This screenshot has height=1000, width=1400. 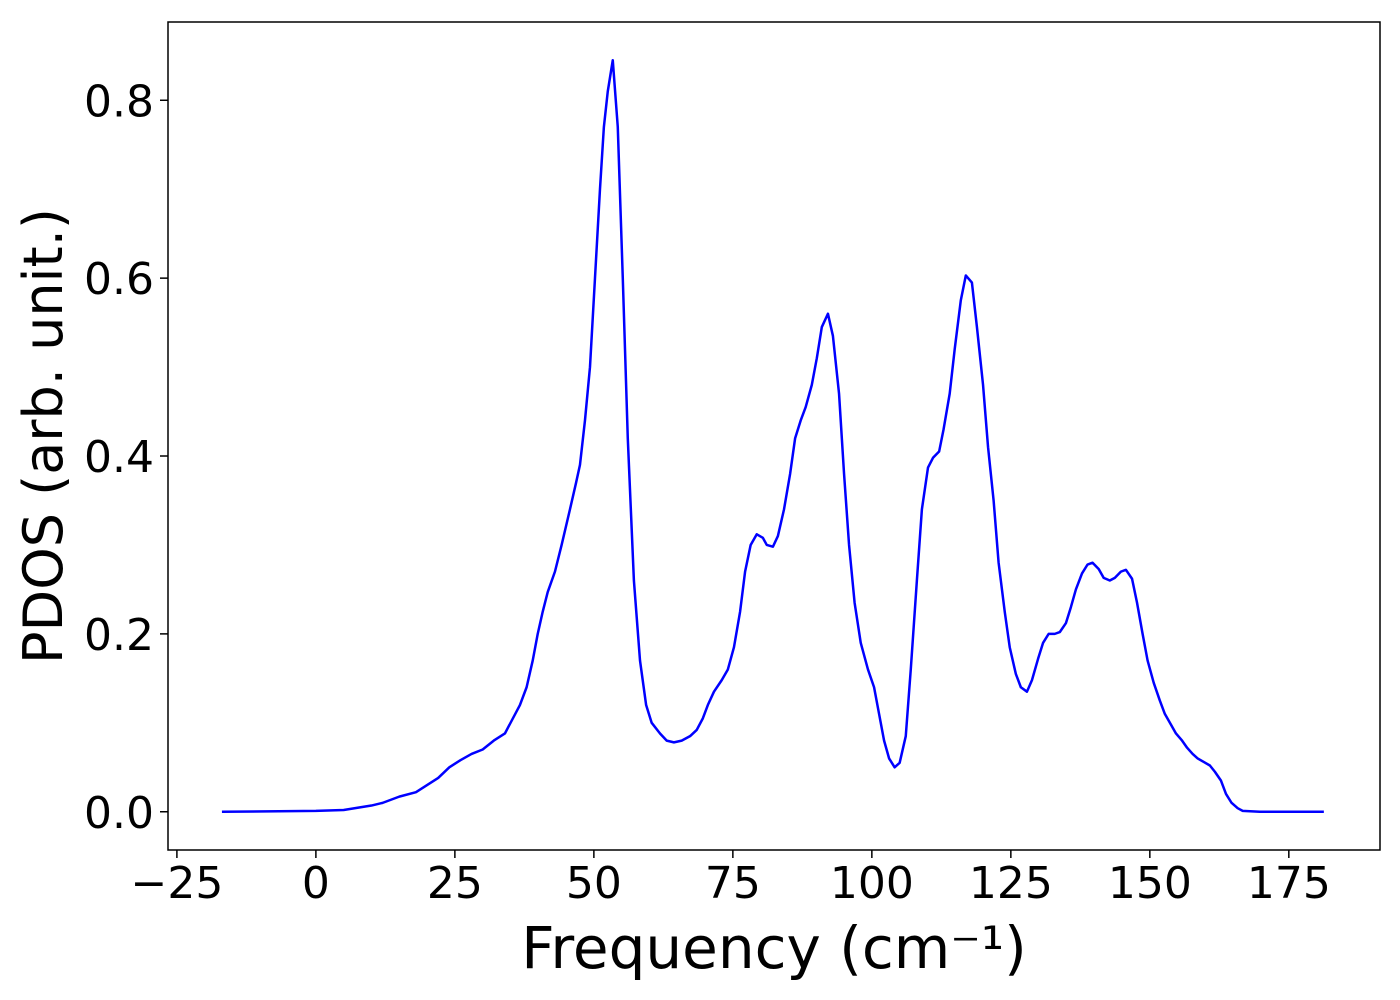 What do you see at coordinates (1150, 883) in the screenshot?
I see `x-tick-label: 150` at bounding box center [1150, 883].